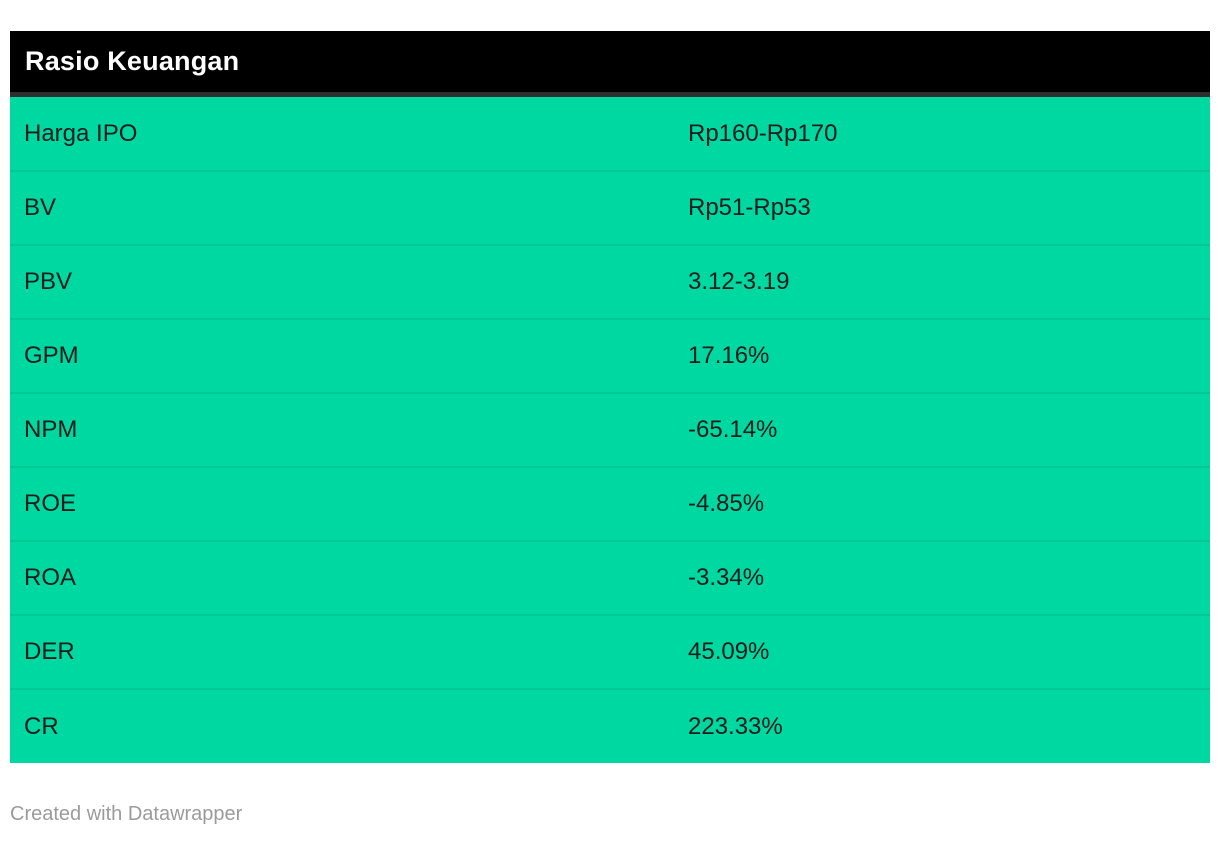 The image size is (1220, 842). I want to click on table-row: NPM -65.14%, so click(610, 429).